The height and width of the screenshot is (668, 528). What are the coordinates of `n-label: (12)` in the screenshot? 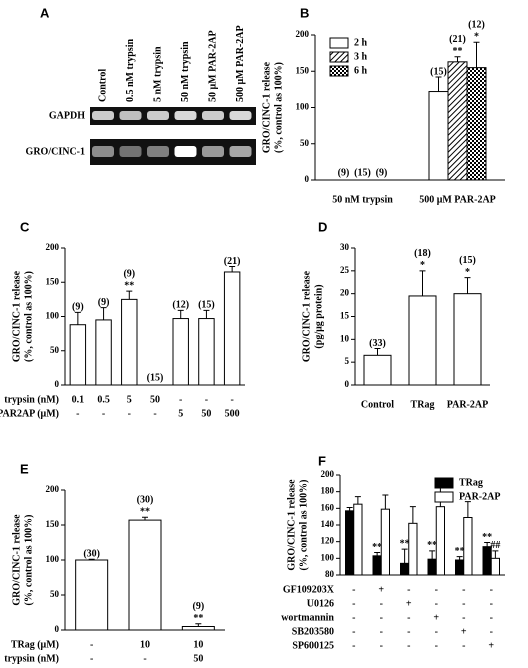 It's located at (180, 305).